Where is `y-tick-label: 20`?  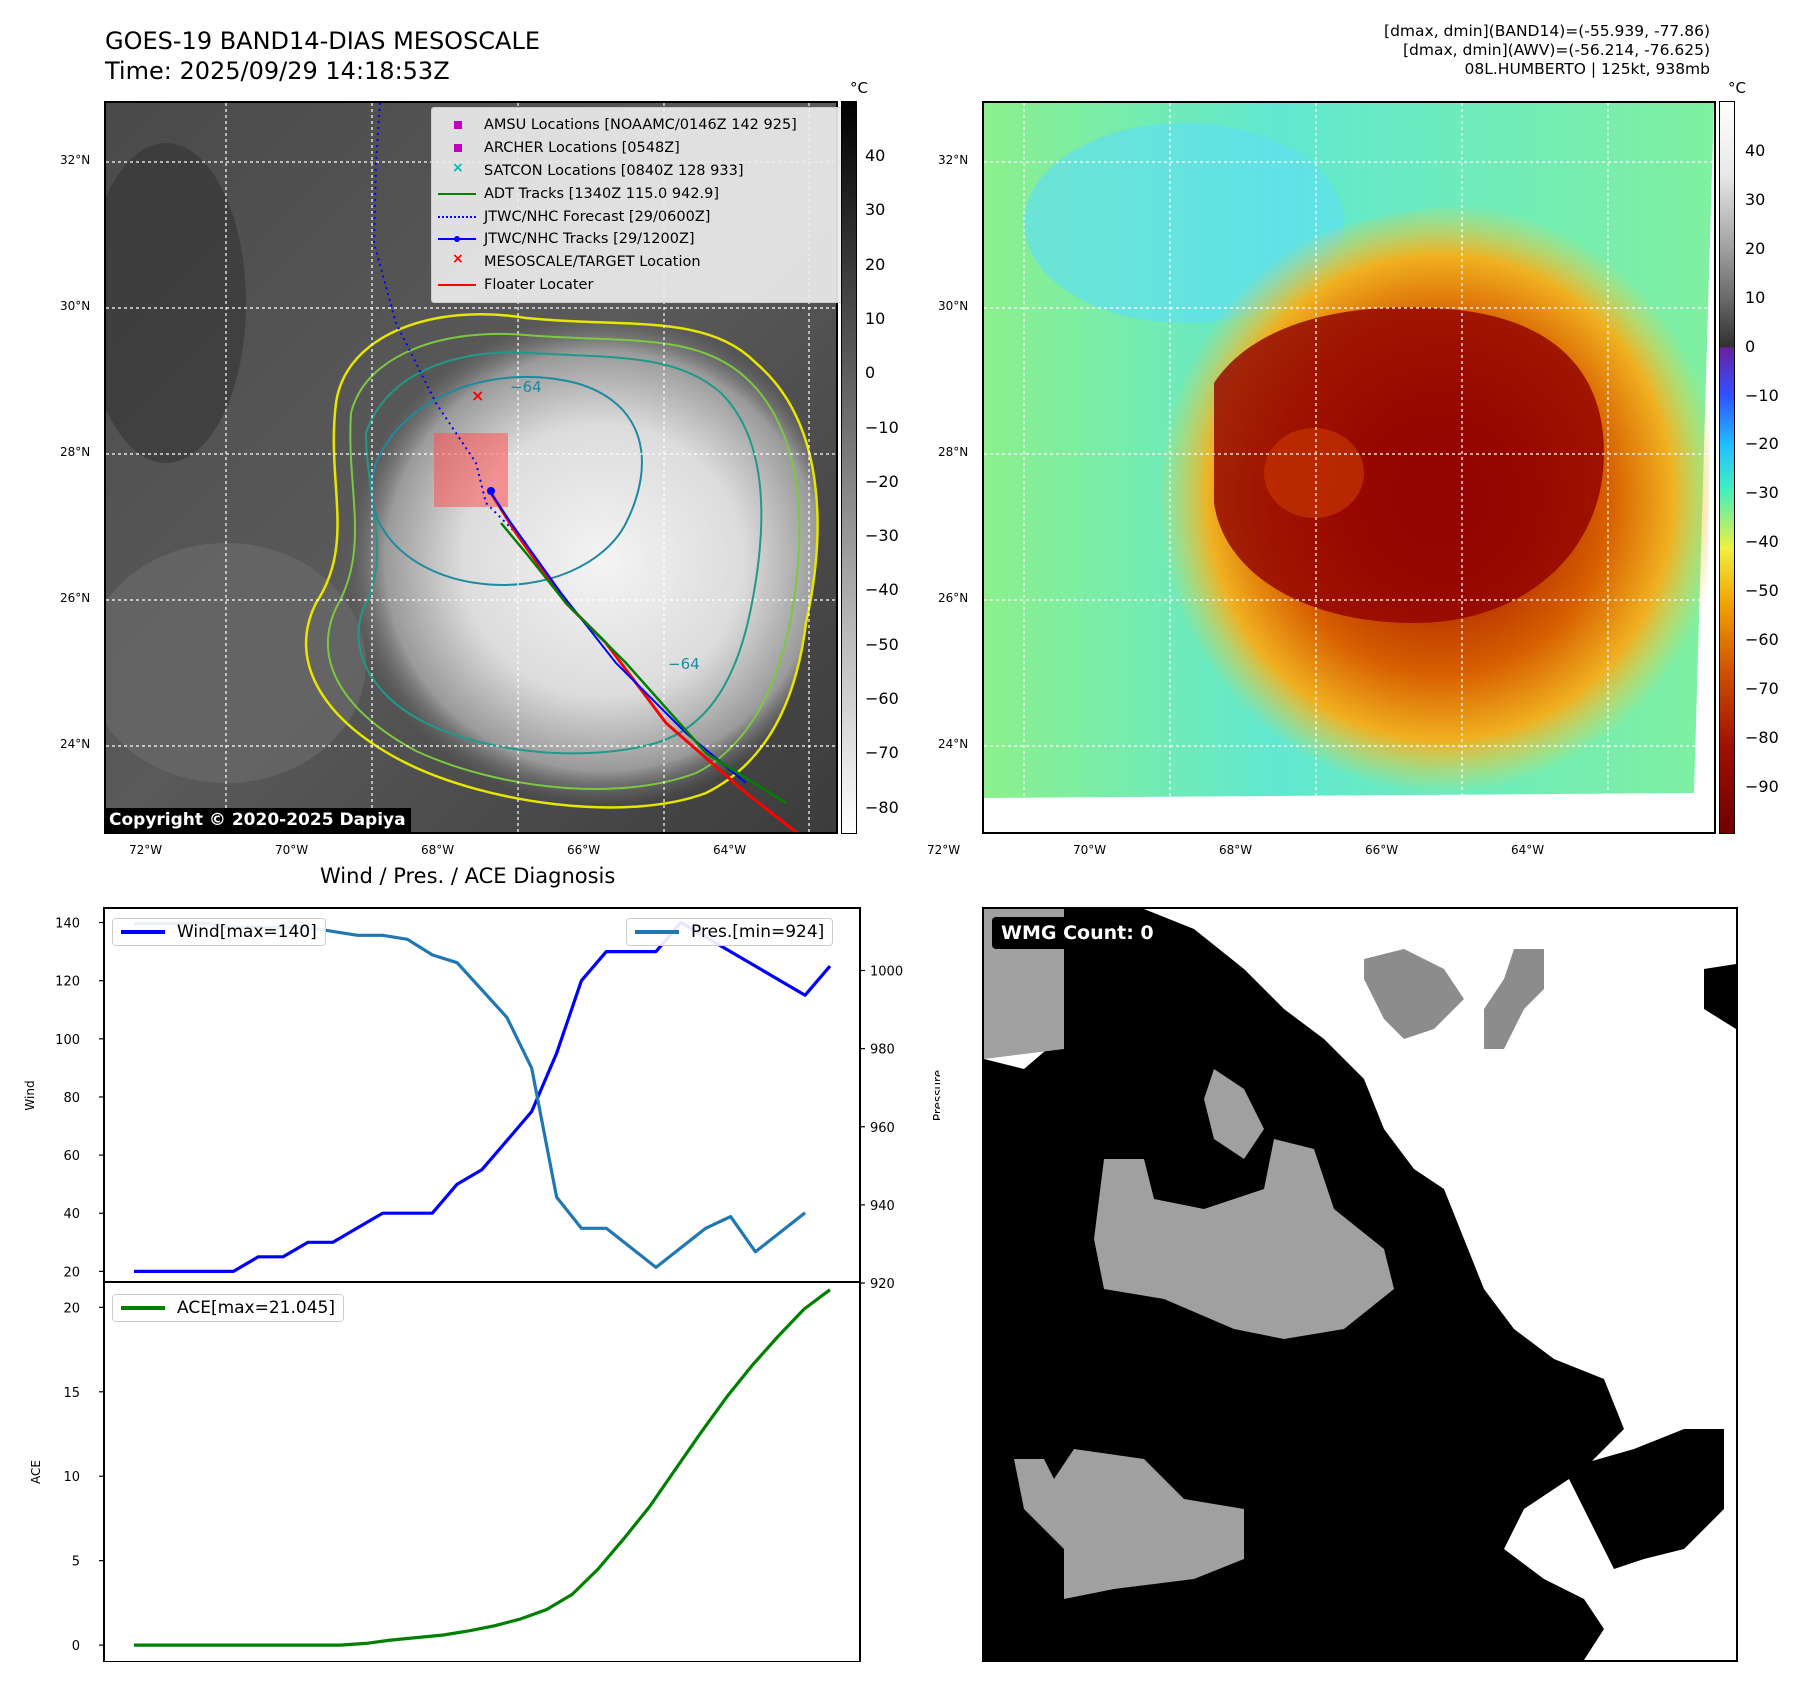
y-tick-label: 20 is located at coordinates (71, 1308).